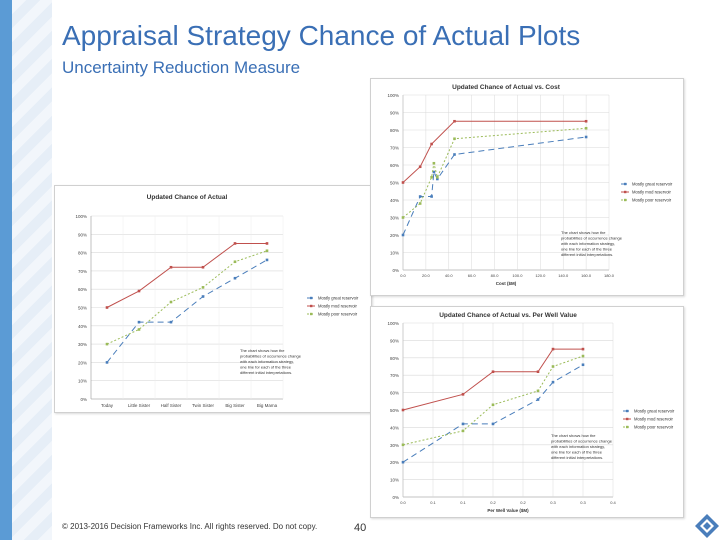 This screenshot has height=540, width=720. Describe the element at coordinates (267, 405) in the screenshot. I see `x-tick-label: Big Mama` at that location.